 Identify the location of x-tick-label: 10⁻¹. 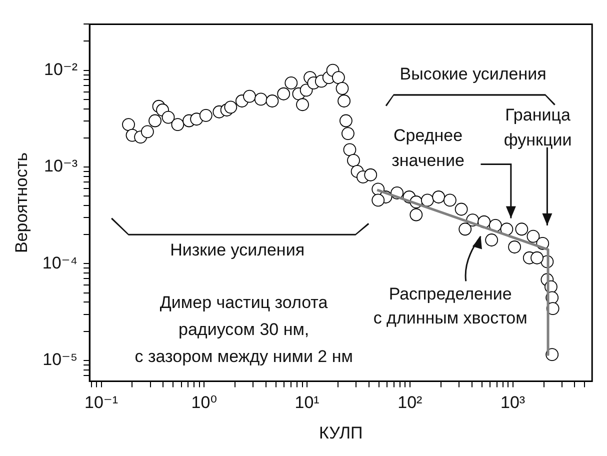
(101, 402).